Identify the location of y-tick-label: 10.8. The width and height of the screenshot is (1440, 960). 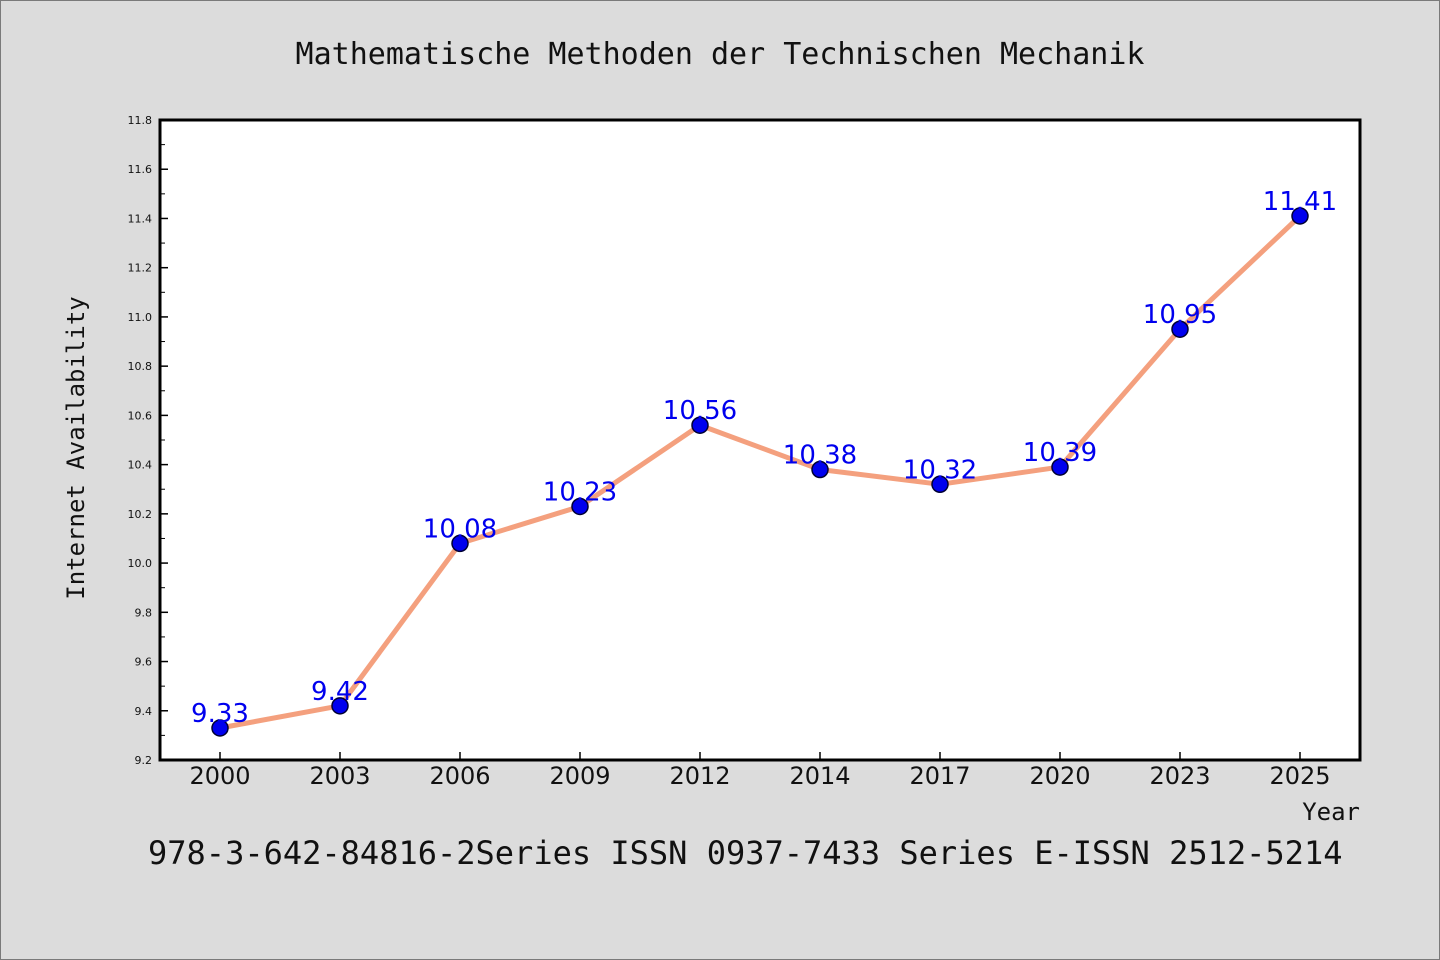
(140, 366).